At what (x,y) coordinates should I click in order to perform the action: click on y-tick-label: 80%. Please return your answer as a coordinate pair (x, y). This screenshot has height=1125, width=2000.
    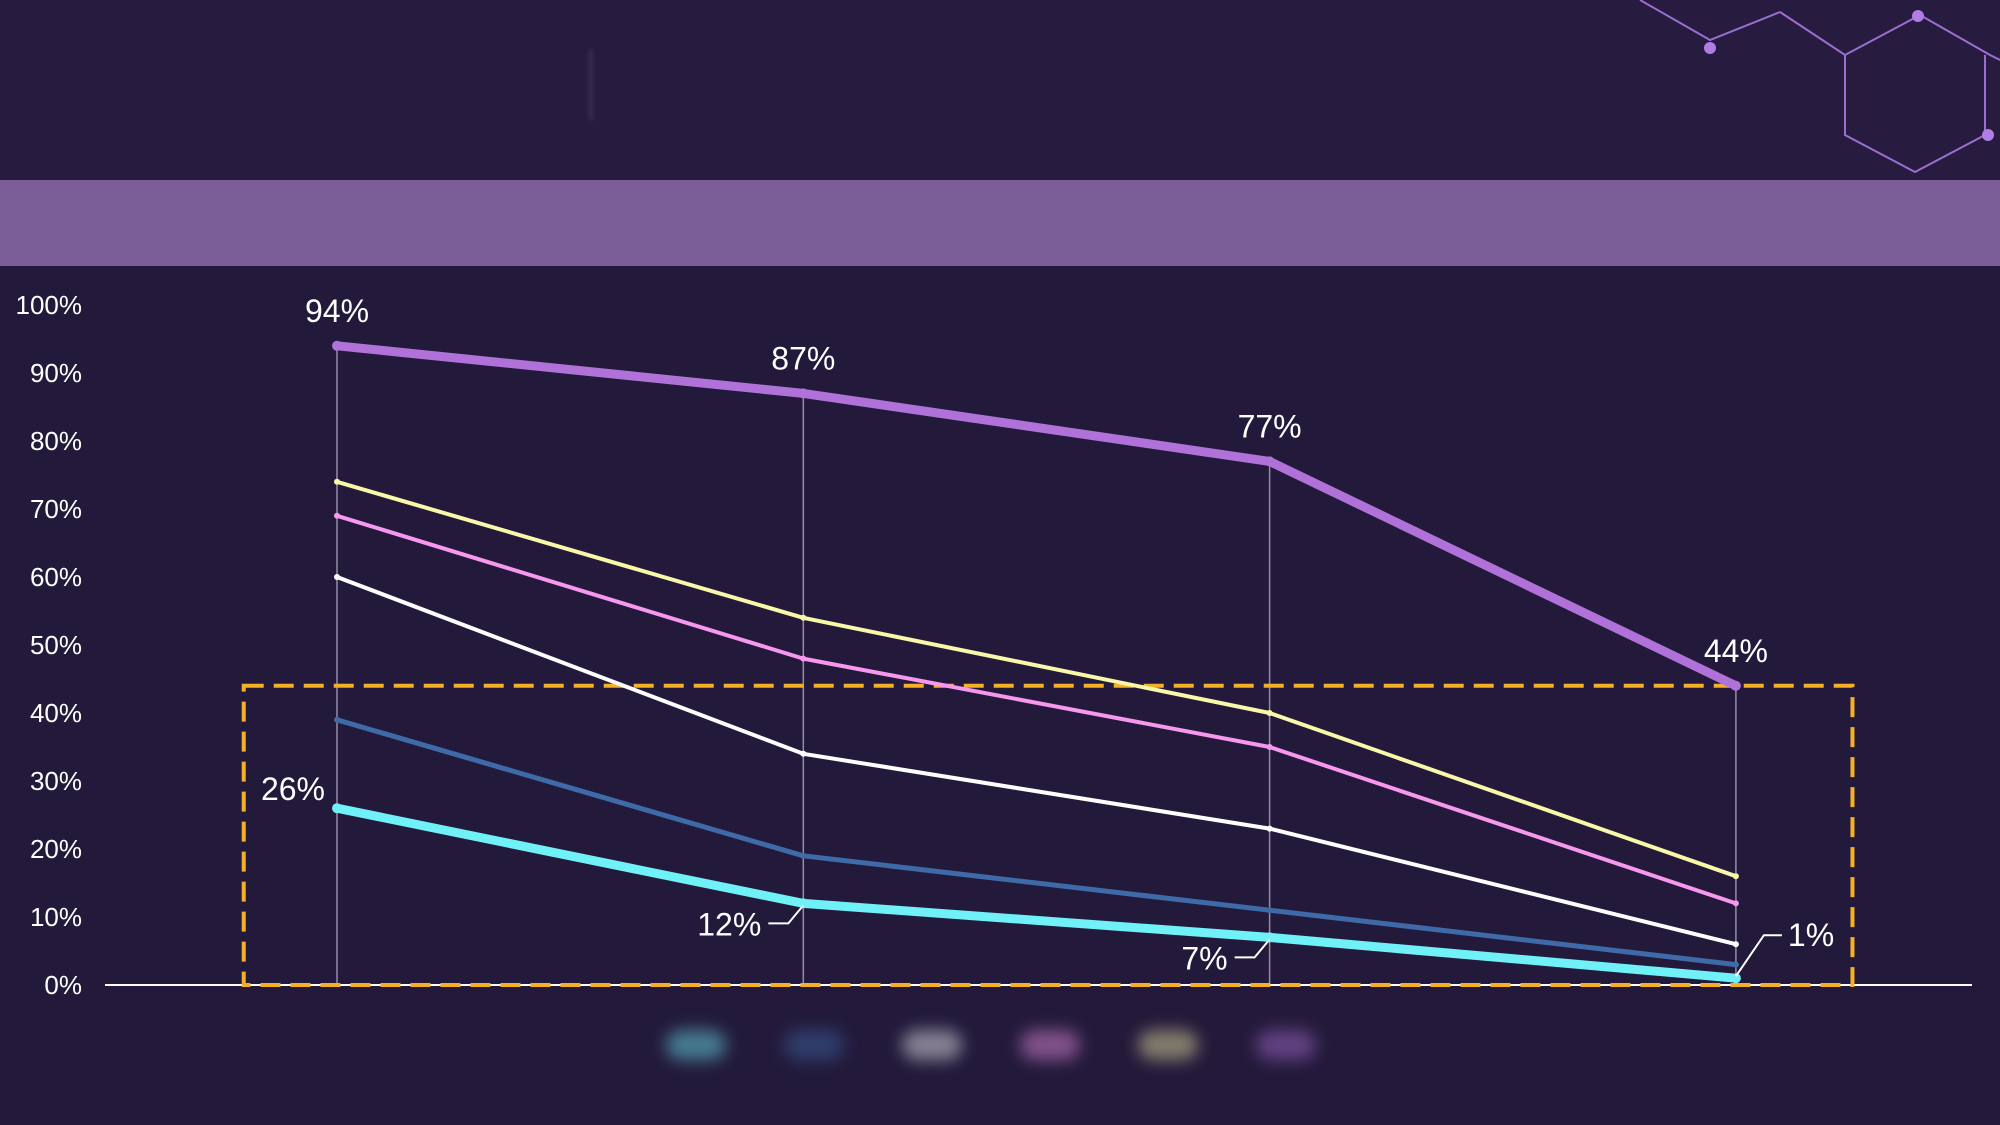
    Looking at the image, I should click on (56, 441).